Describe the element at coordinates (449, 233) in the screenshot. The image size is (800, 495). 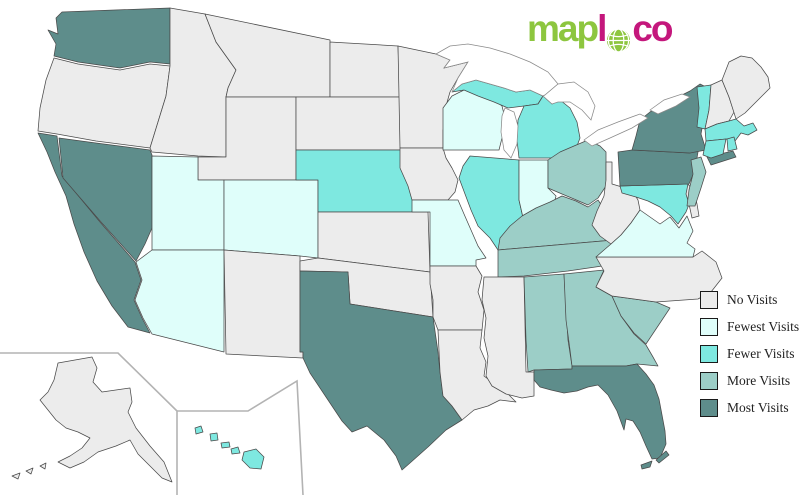
I see `state-missouri` at that location.